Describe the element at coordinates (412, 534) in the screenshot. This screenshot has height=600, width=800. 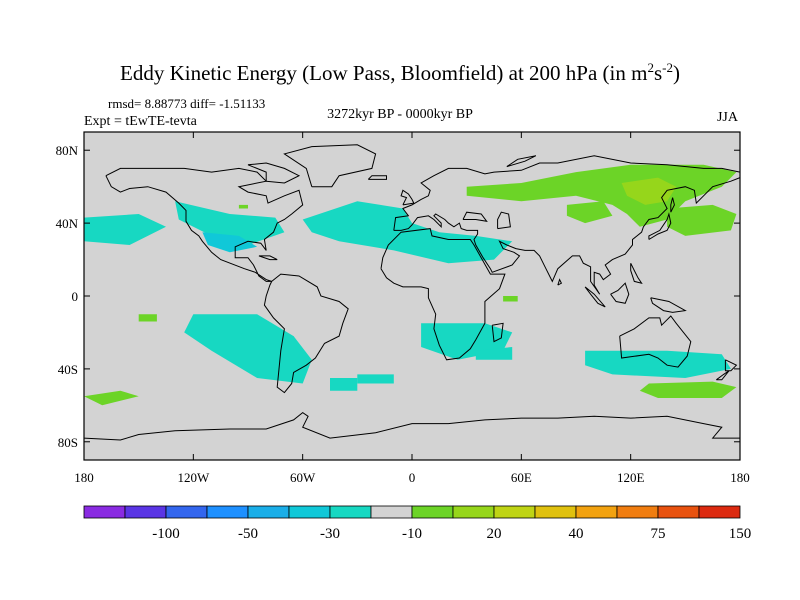
I see `colorbar-label: -10` at that location.